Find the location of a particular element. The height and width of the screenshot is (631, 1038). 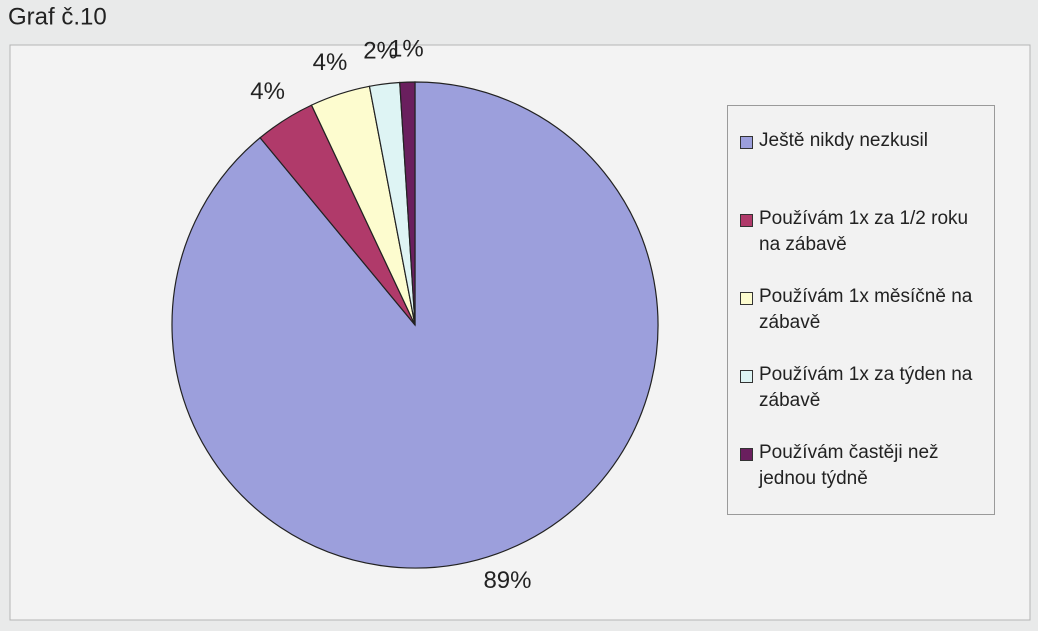

legend-item: Ještě nikdy nezkusil is located at coordinates (862, 167).